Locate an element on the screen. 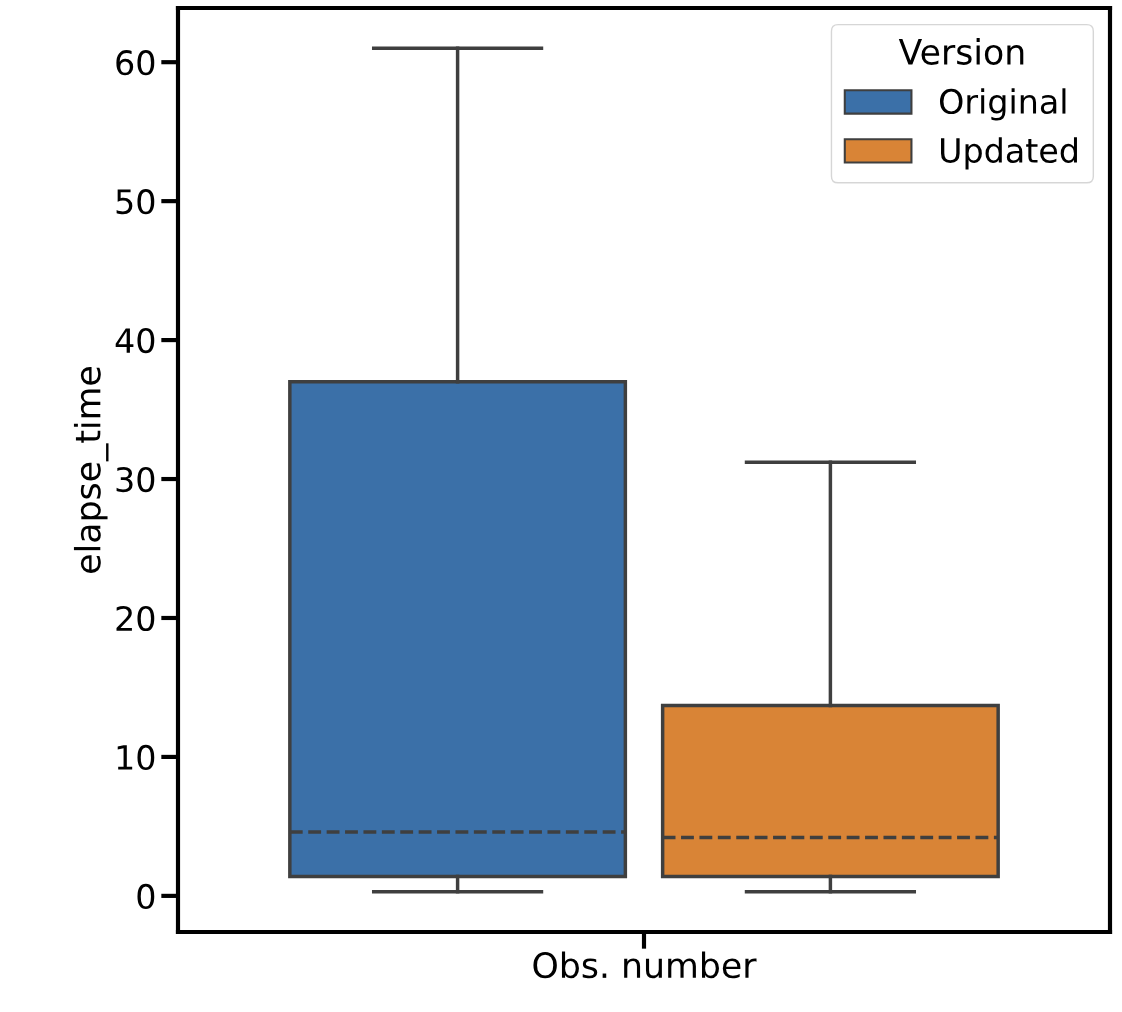 The height and width of the screenshot is (1012, 1122). legend-title: Version is located at coordinates (961, 51).